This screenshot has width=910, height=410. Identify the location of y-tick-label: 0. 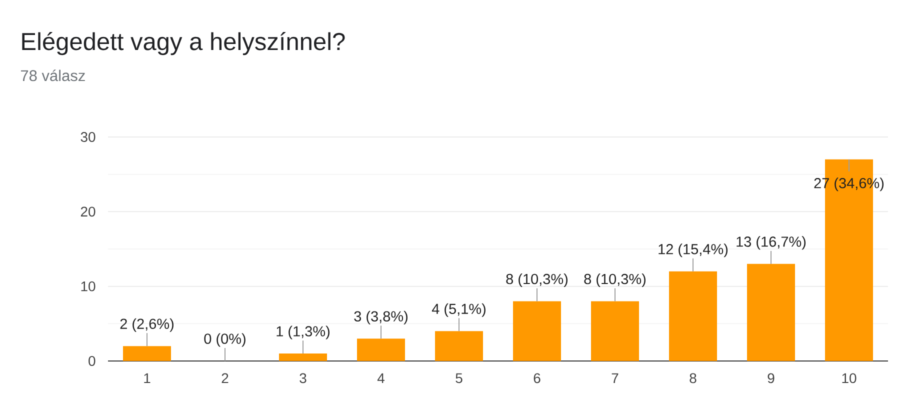
(92, 361).